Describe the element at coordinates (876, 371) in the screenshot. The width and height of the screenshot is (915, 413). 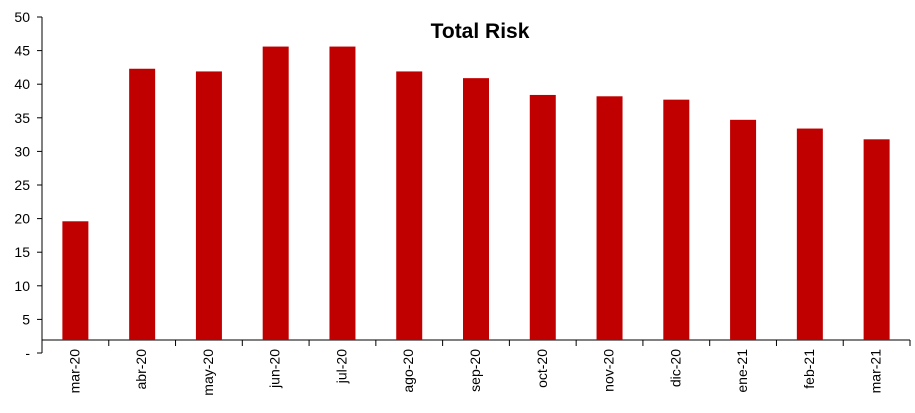
I see `x-tick-label: mar-21` at that location.